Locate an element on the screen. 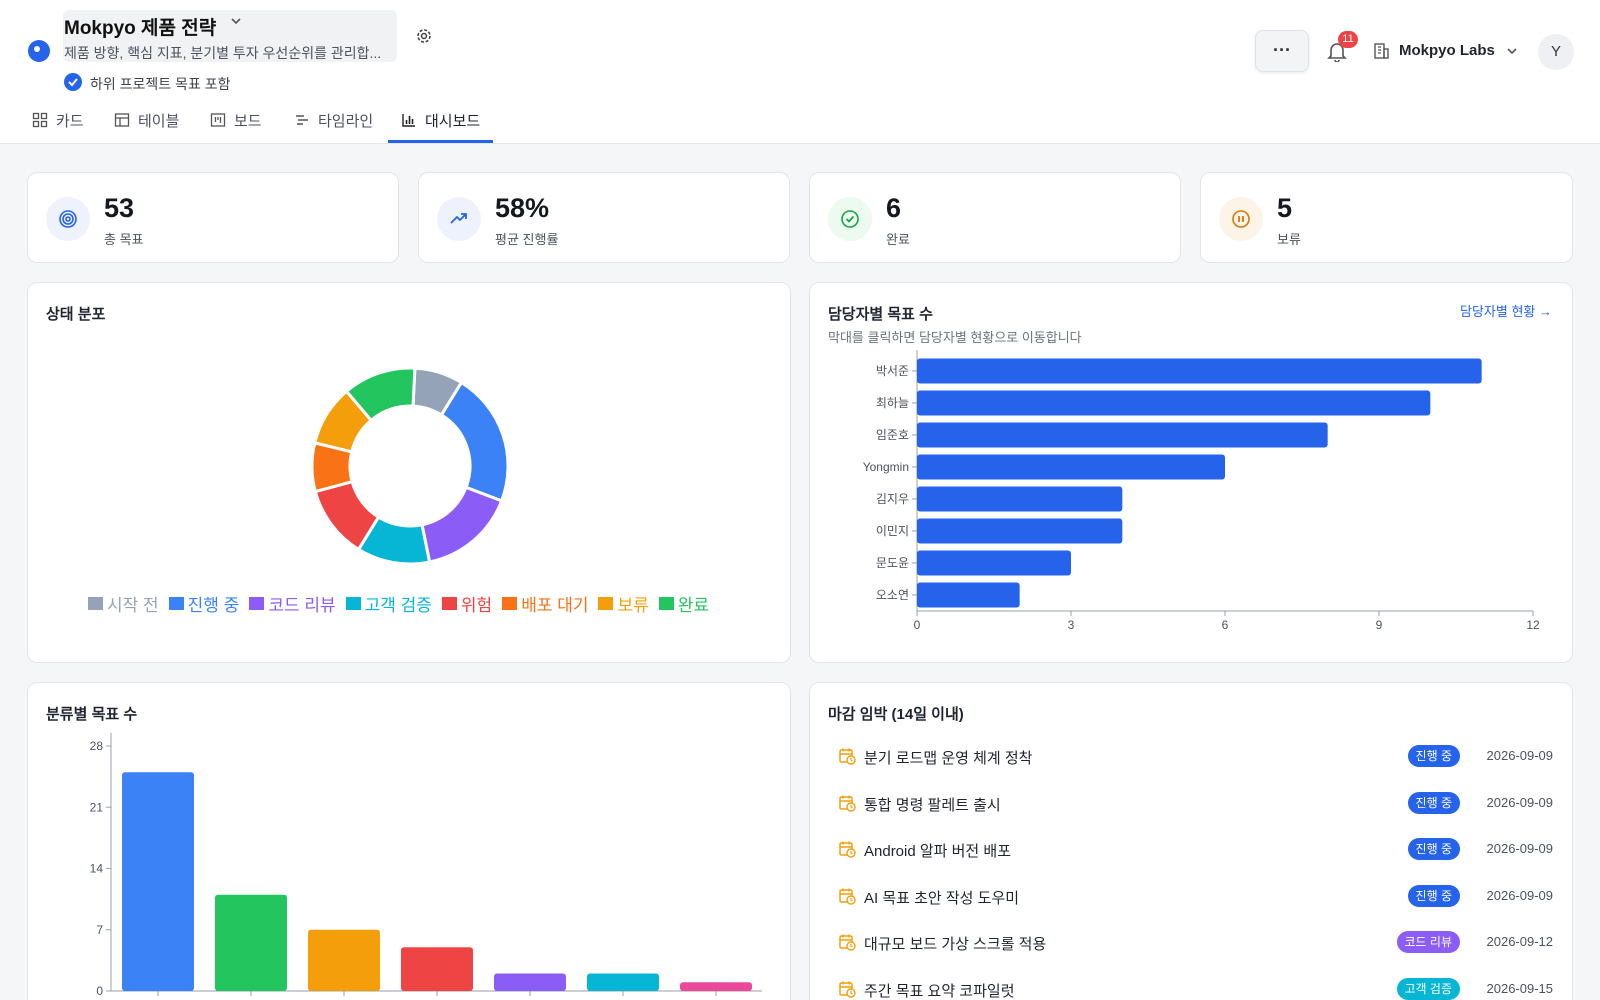  x-tick-label: 6 is located at coordinates (1225, 625).